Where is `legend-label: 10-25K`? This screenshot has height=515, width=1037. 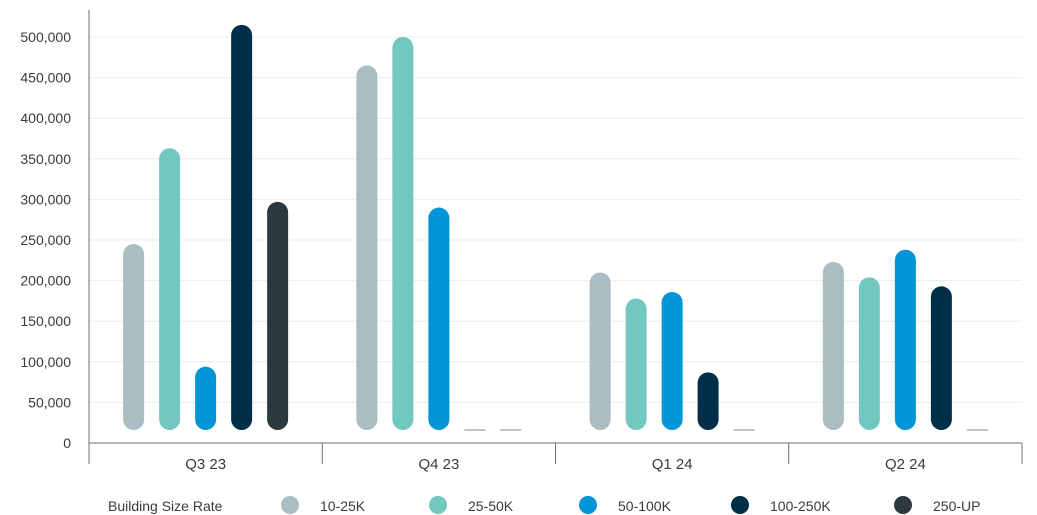 legend-label: 10-25K is located at coordinates (343, 506).